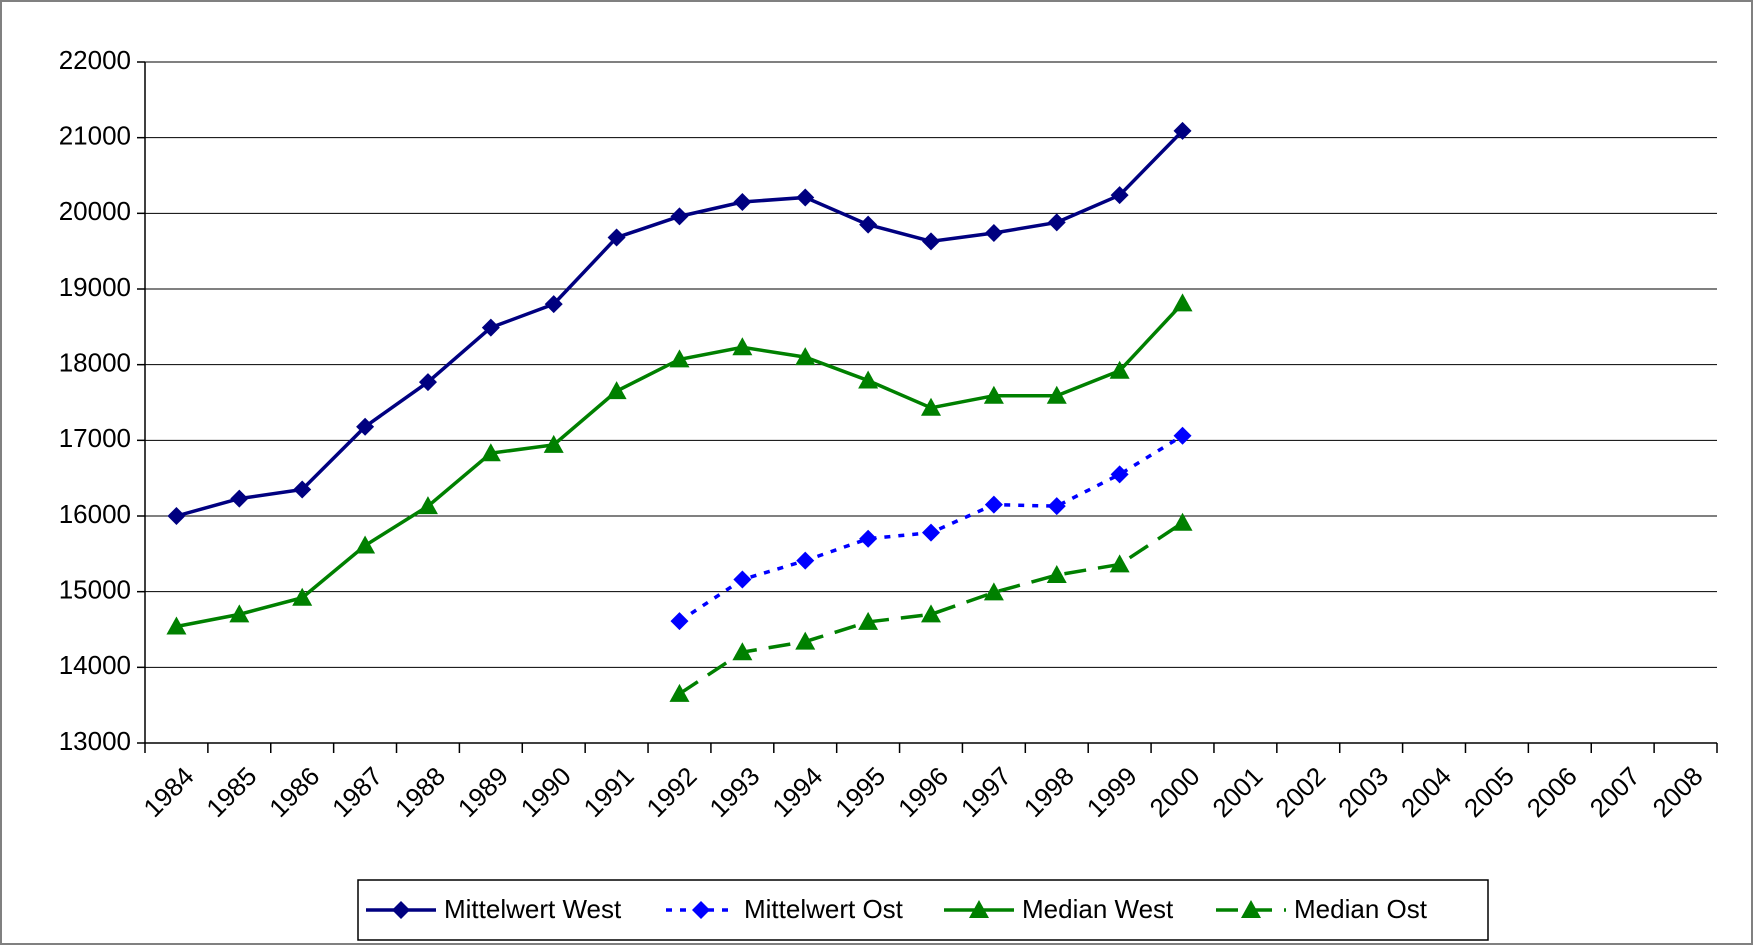  What do you see at coordinates (95, 665) in the screenshot?
I see `y-tick-label: 14000` at bounding box center [95, 665].